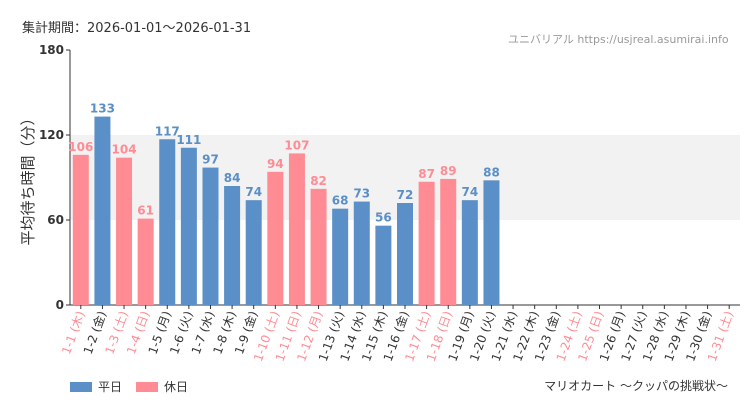 The height and width of the screenshot is (410, 750). Describe the element at coordinates (60, 305) in the screenshot. I see `y-tick-label: 0` at that location.